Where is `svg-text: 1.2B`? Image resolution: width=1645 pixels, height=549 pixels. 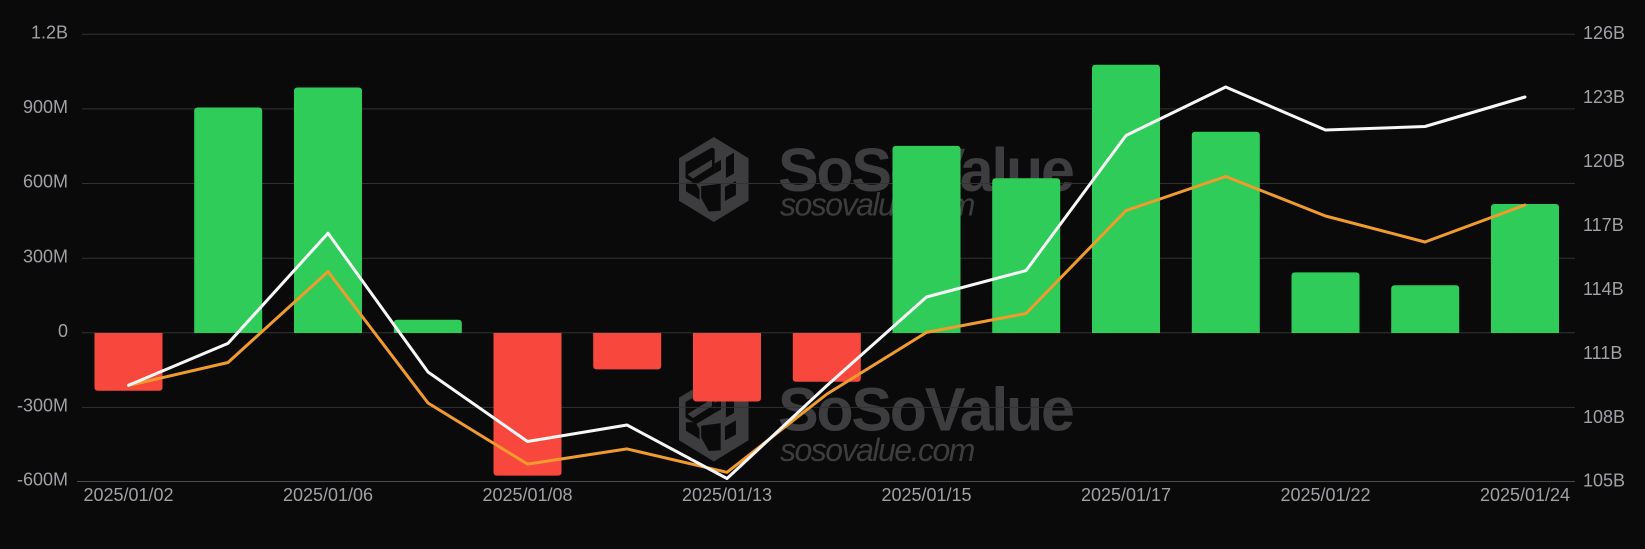 svg-text: 1.2B is located at coordinates (49, 32).